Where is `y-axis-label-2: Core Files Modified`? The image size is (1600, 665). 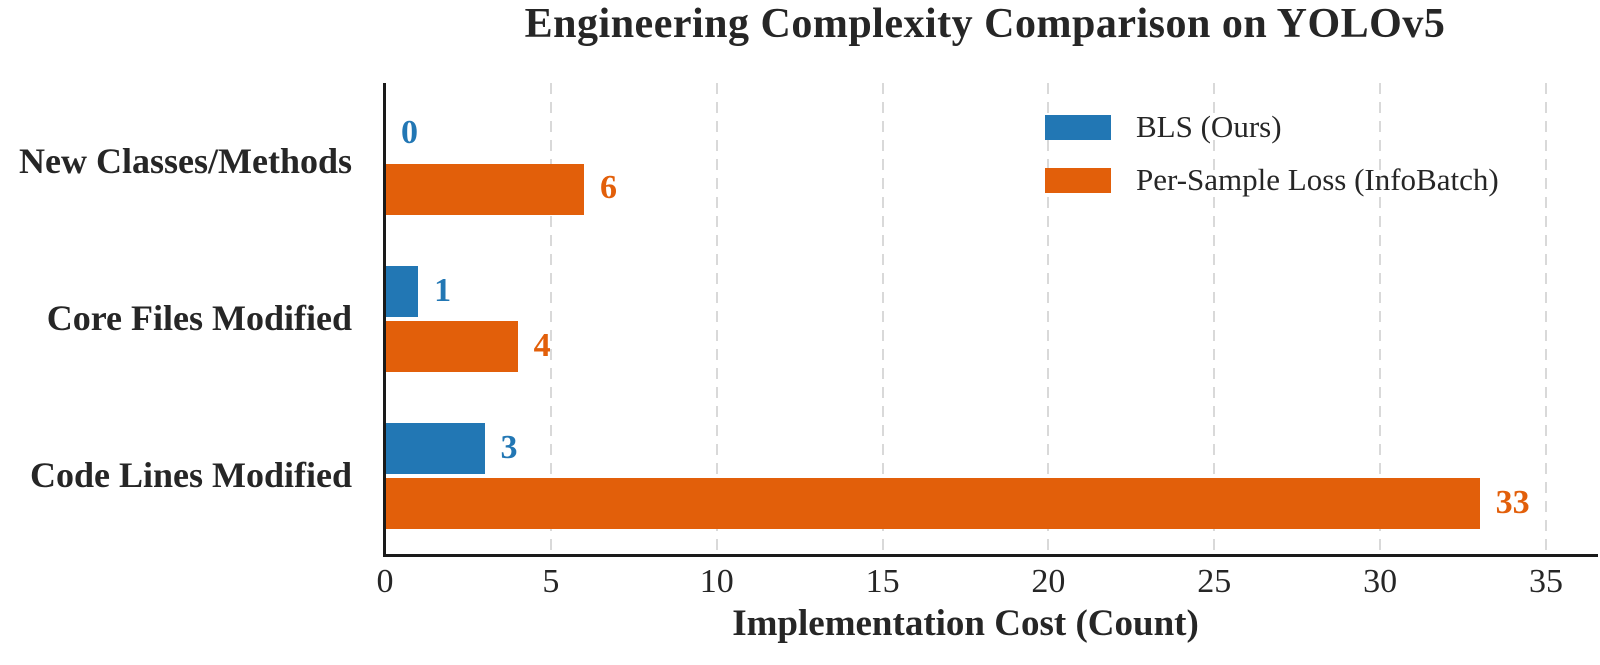 y-axis-label-2: Core Files Modified is located at coordinates (199, 318).